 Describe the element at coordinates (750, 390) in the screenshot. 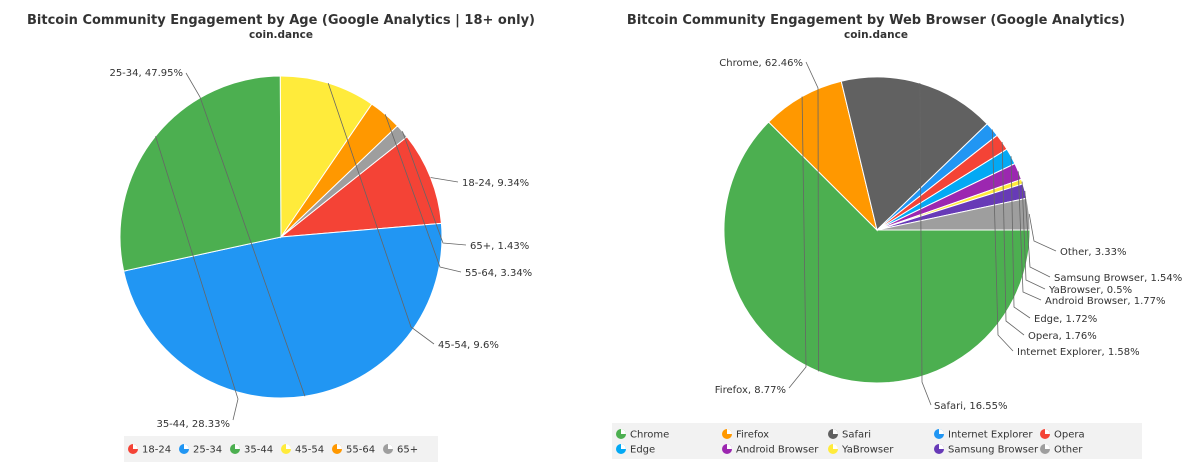

I see `data-label-firefox: Firefox, 8.77%` at that location.